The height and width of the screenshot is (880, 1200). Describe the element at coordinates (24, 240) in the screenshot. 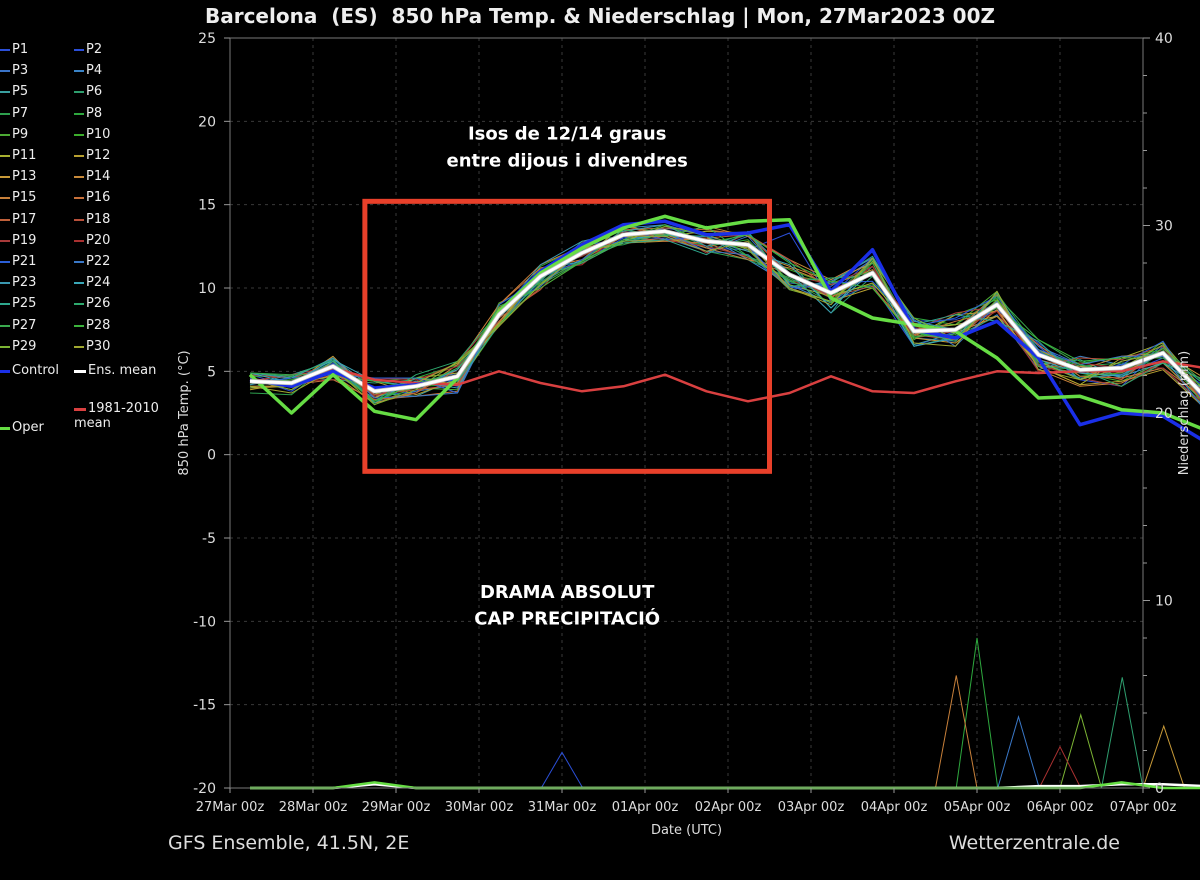

I see `legend-label: P19` at that location.